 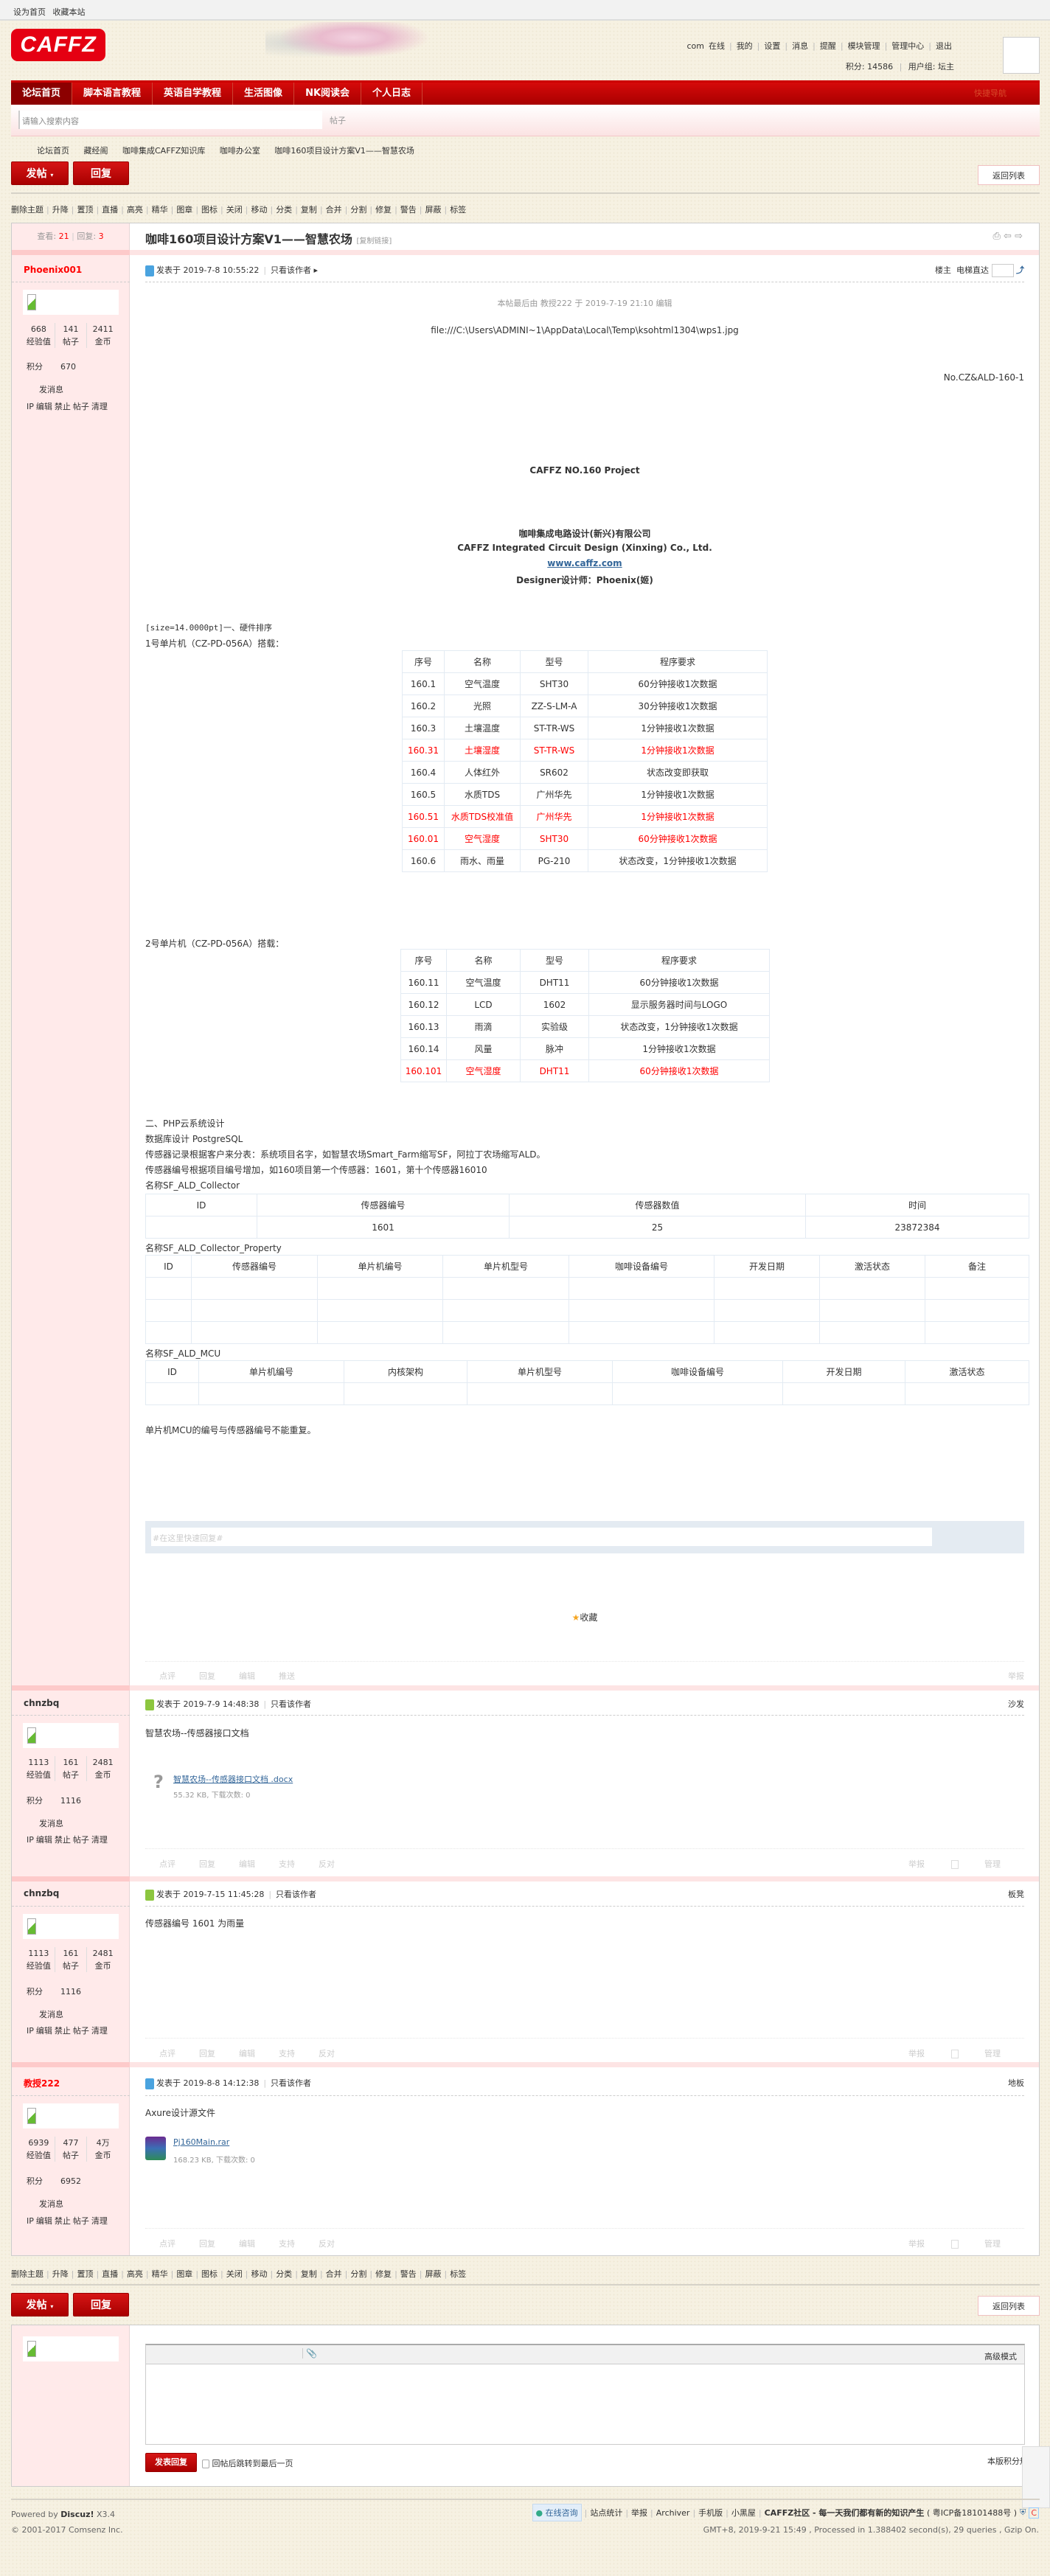 I want to click on online-status: 在线, so click(x=716, y=46).